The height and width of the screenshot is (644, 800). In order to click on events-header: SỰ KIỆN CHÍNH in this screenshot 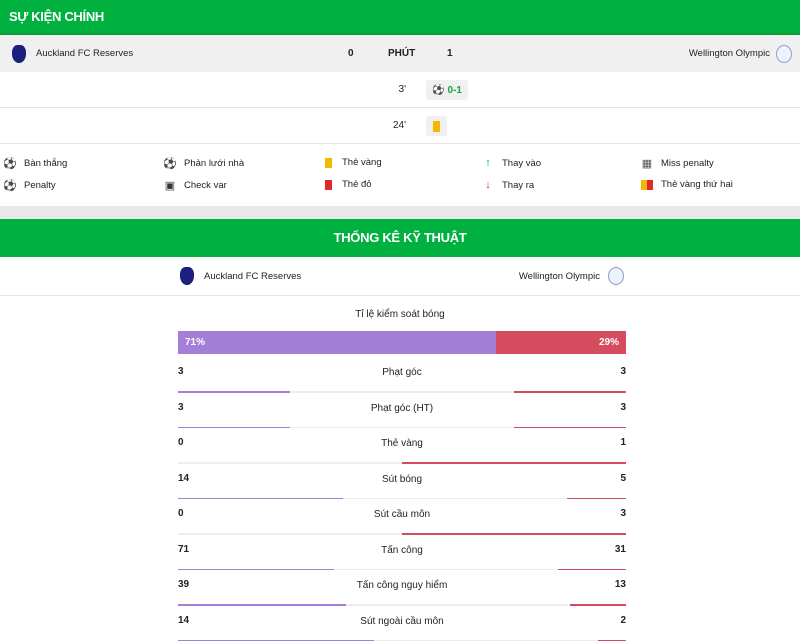, I will do `click(400, 17)`.